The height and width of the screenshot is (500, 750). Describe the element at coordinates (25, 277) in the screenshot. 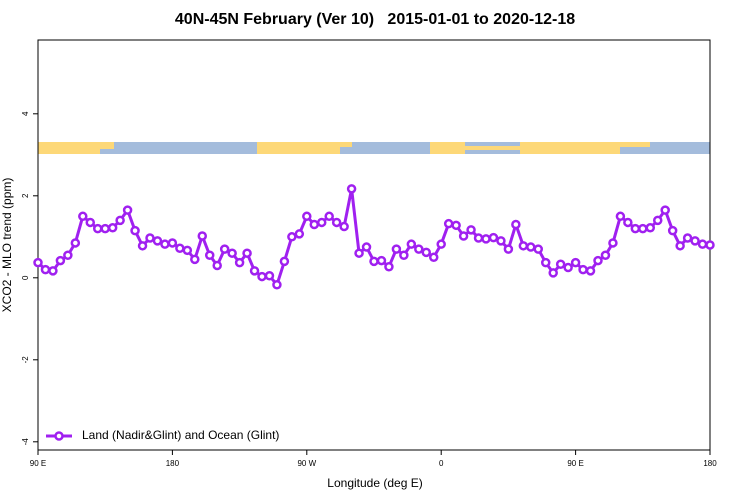

I see `y-tick-label: 0` at that location.